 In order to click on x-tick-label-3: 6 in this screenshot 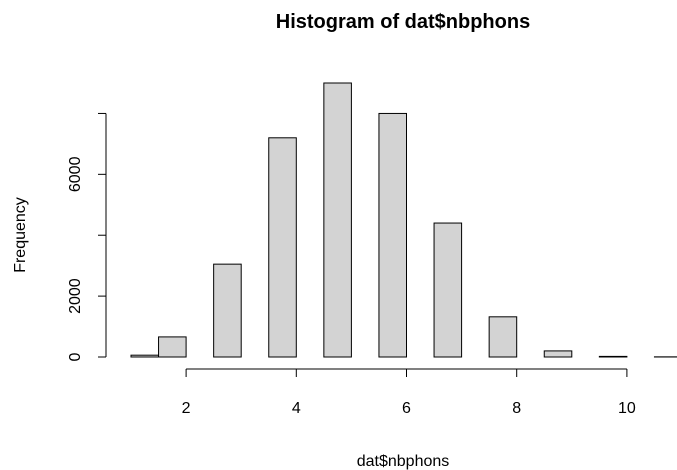, I will do `click(406, 408)`.